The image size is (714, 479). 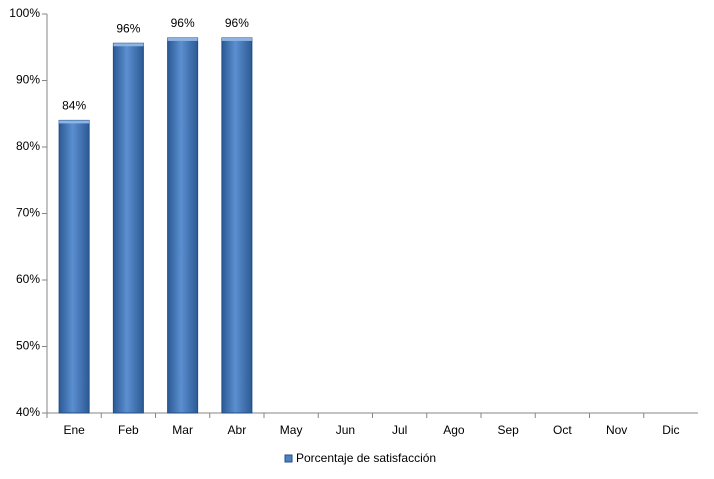 I want to click on legend-label: Porcentaje de satisfacción, so click(x=366, y=458).